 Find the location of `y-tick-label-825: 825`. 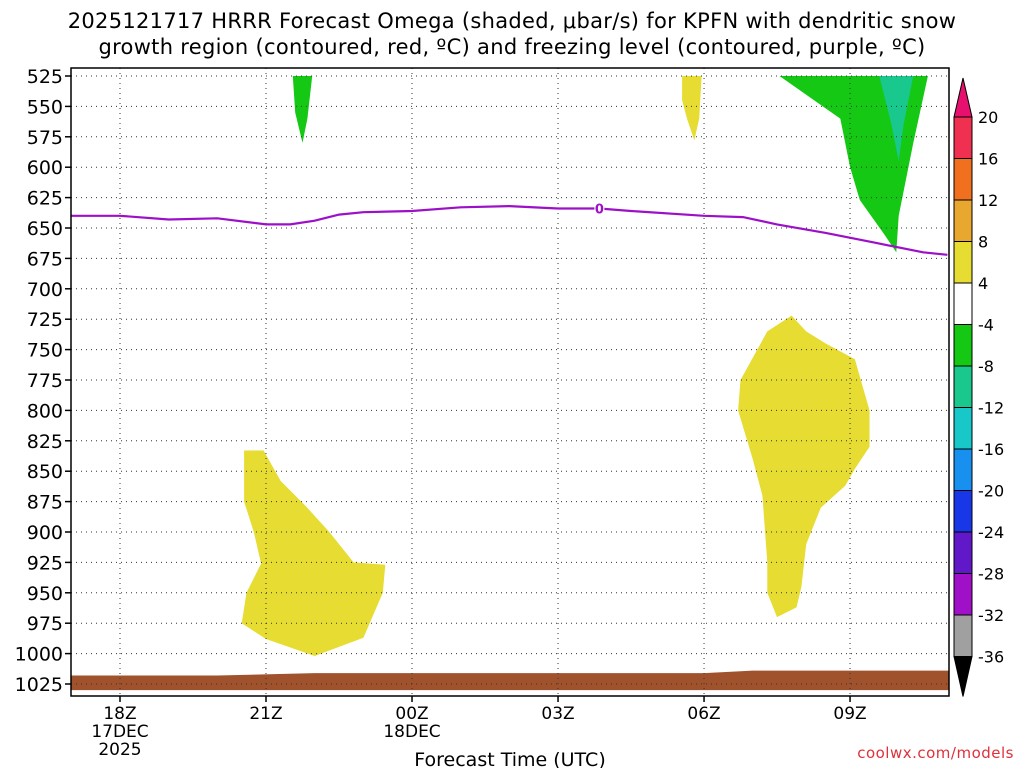

y-tick-label-825: 825 is located at coordinates (45, 442).